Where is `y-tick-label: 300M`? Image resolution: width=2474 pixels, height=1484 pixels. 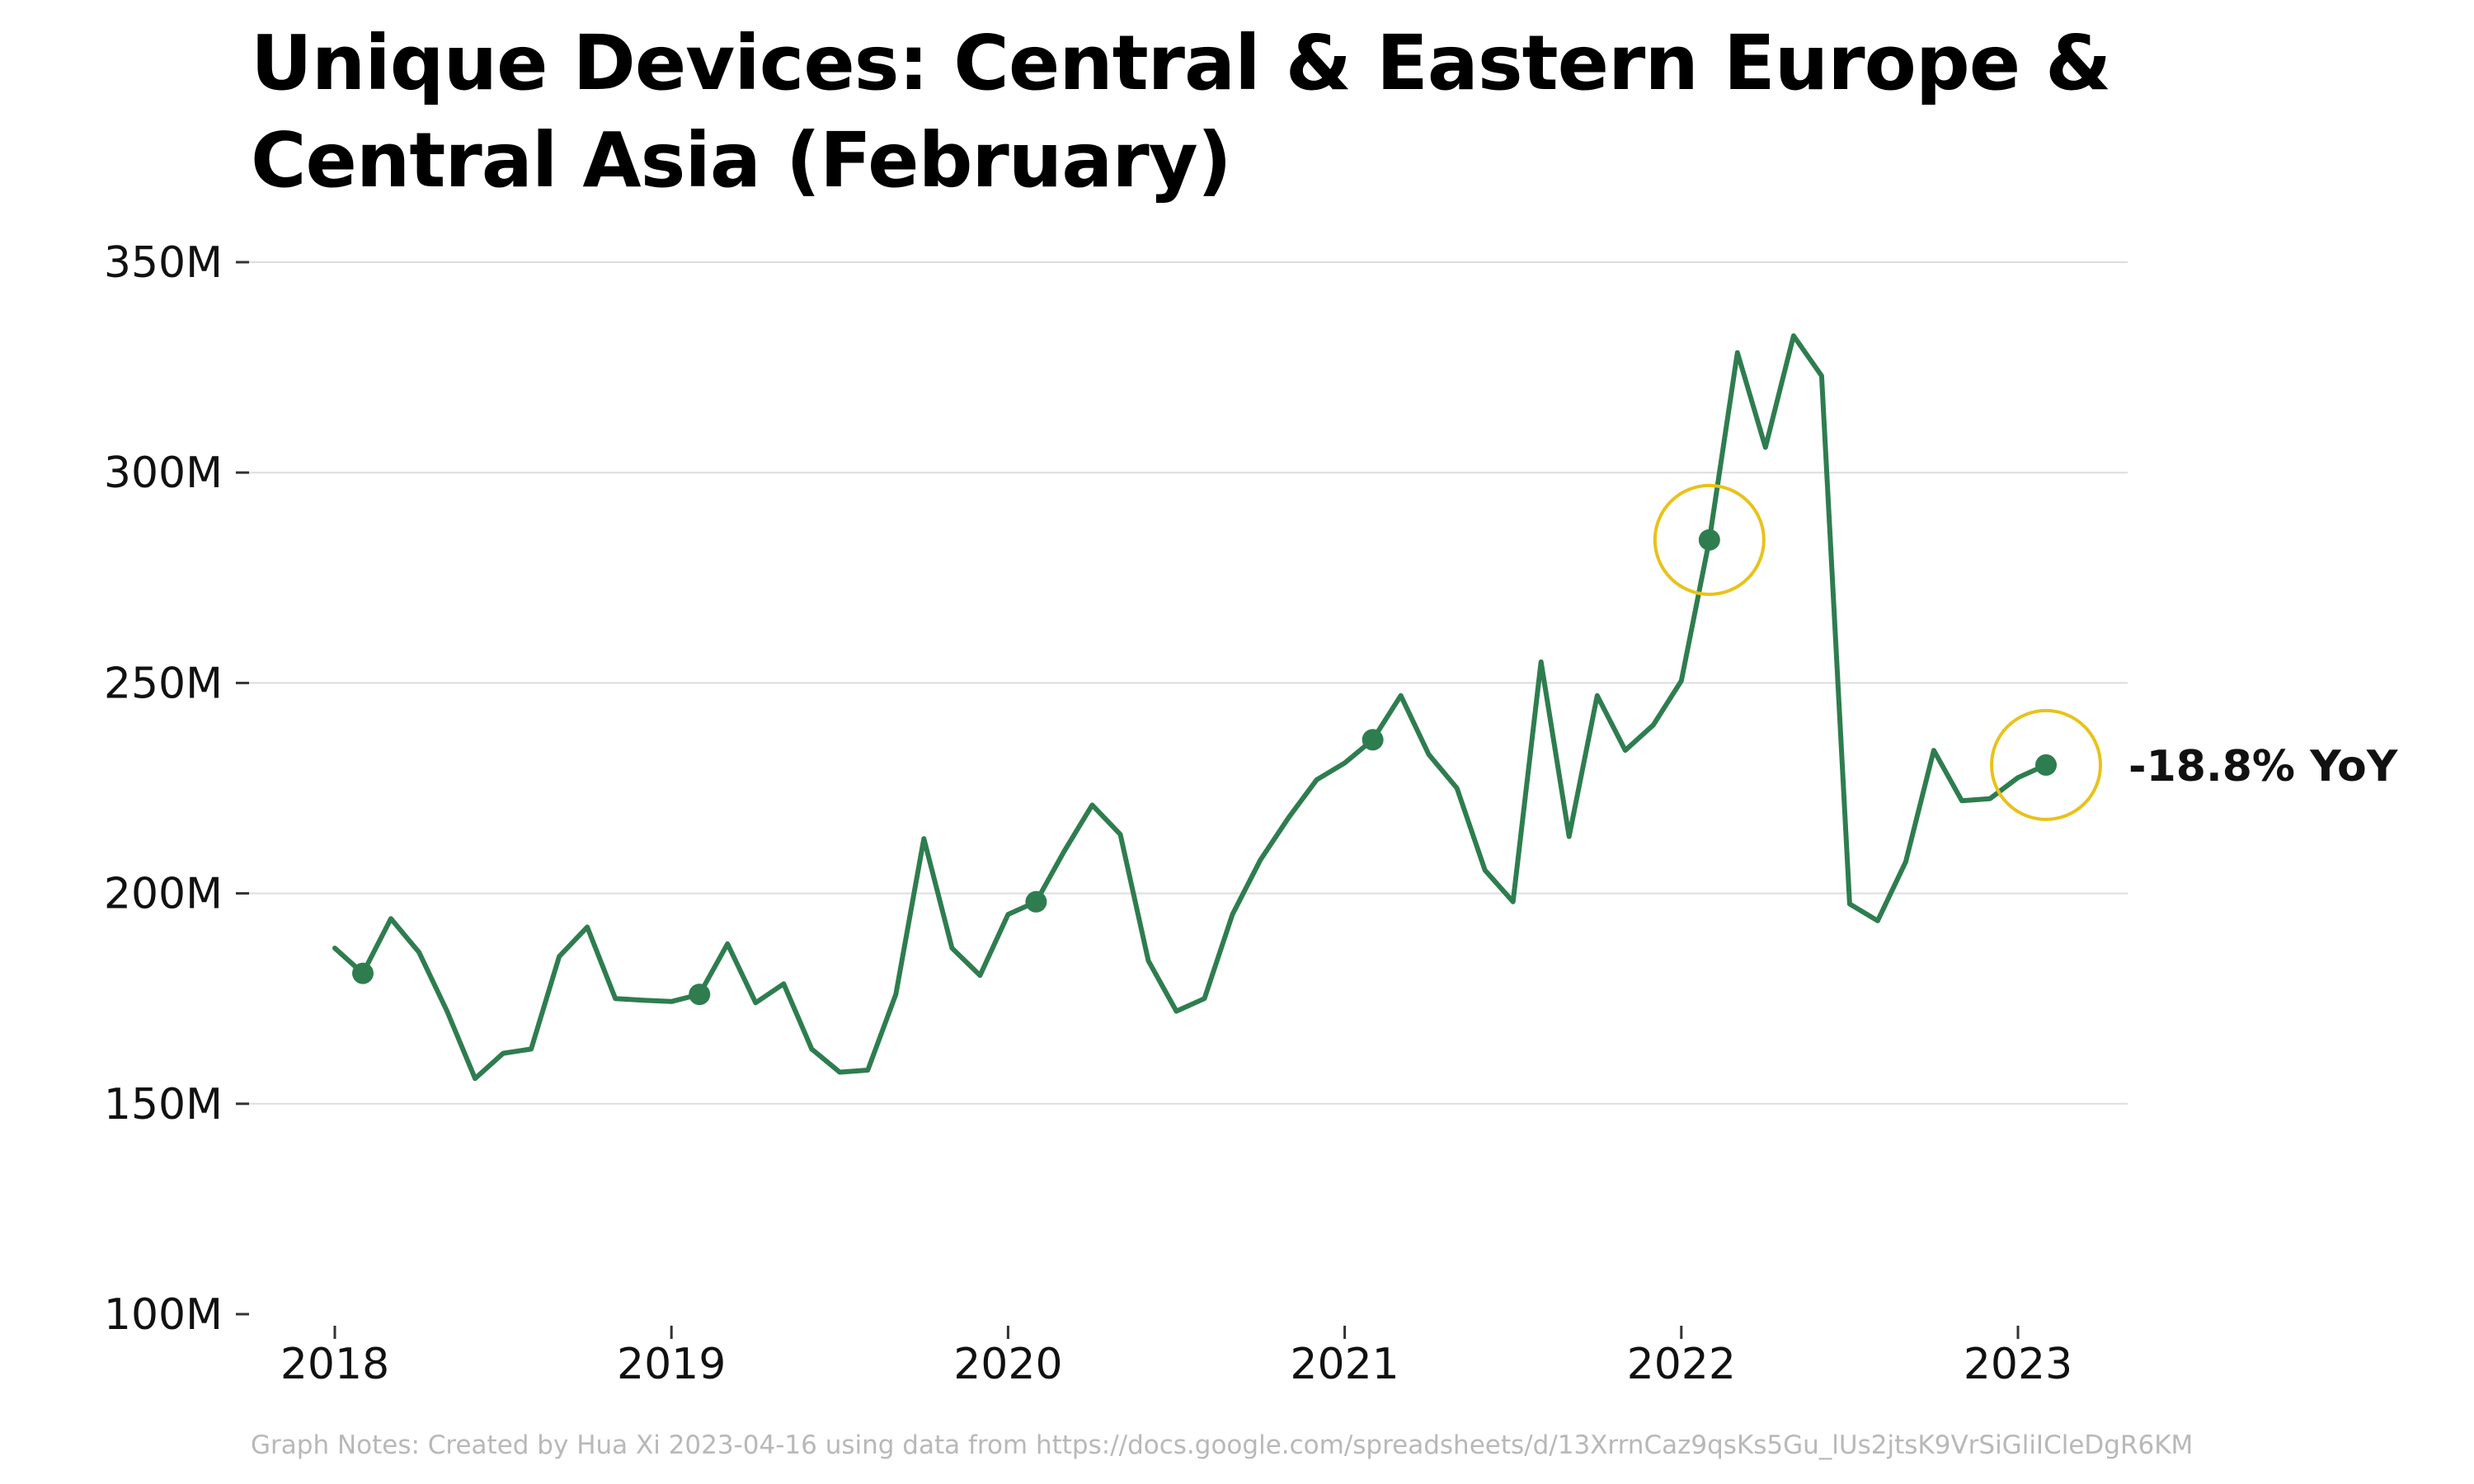 y-tick-label: 300M is located at coordinates (163, 473).